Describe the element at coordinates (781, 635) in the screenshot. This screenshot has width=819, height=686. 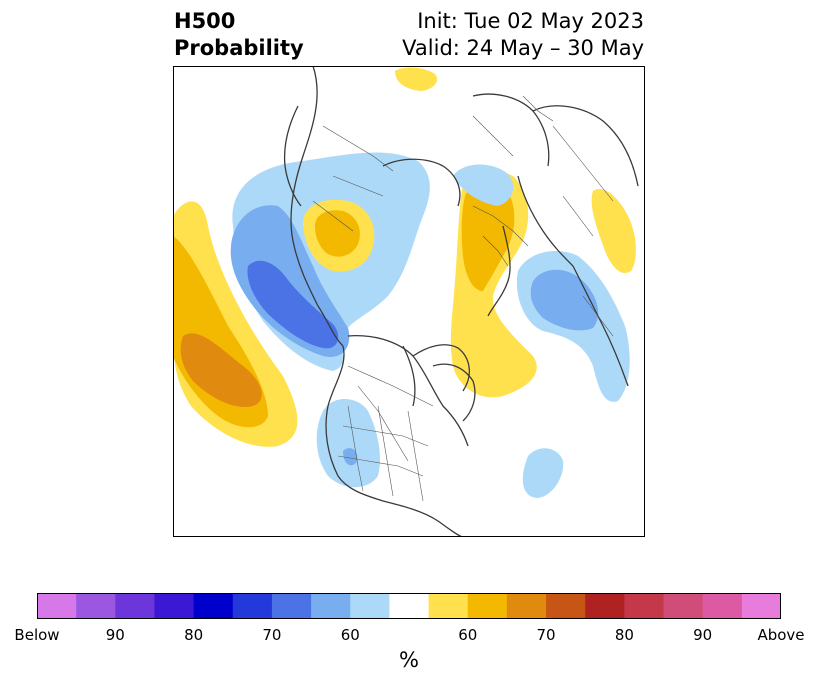
I see `colorbar-tick-label: Above` at that location.